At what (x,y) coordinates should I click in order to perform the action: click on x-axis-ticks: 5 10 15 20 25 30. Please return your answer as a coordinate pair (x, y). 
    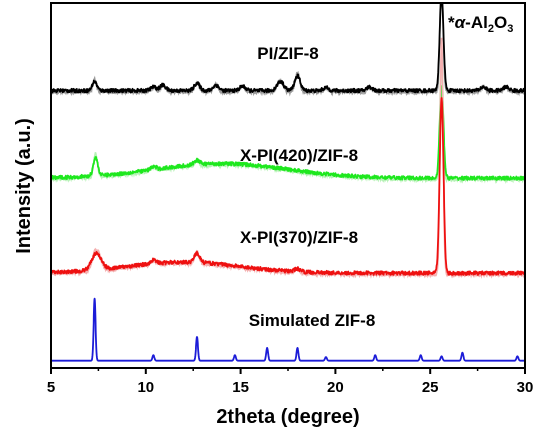
    Looking at the image, I should click on (290, 382).